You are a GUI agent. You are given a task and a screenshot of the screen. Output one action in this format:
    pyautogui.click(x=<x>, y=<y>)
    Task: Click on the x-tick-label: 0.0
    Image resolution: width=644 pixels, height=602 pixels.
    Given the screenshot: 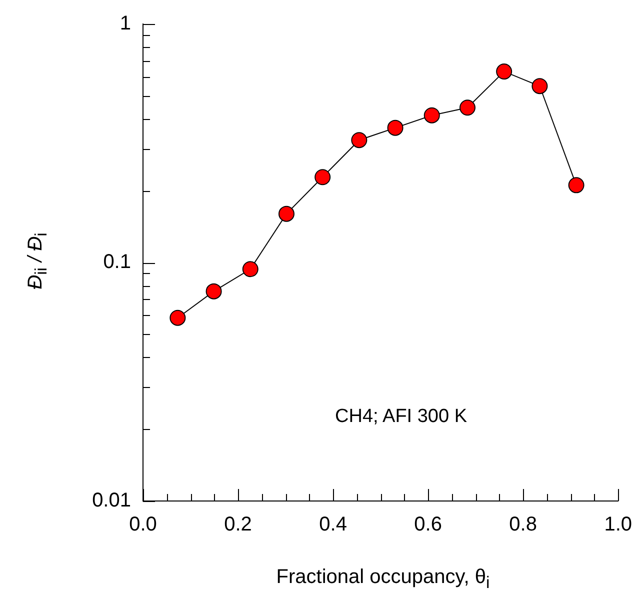 What is the action you would take?
    pyautogui.click(x=143, y=525)
    